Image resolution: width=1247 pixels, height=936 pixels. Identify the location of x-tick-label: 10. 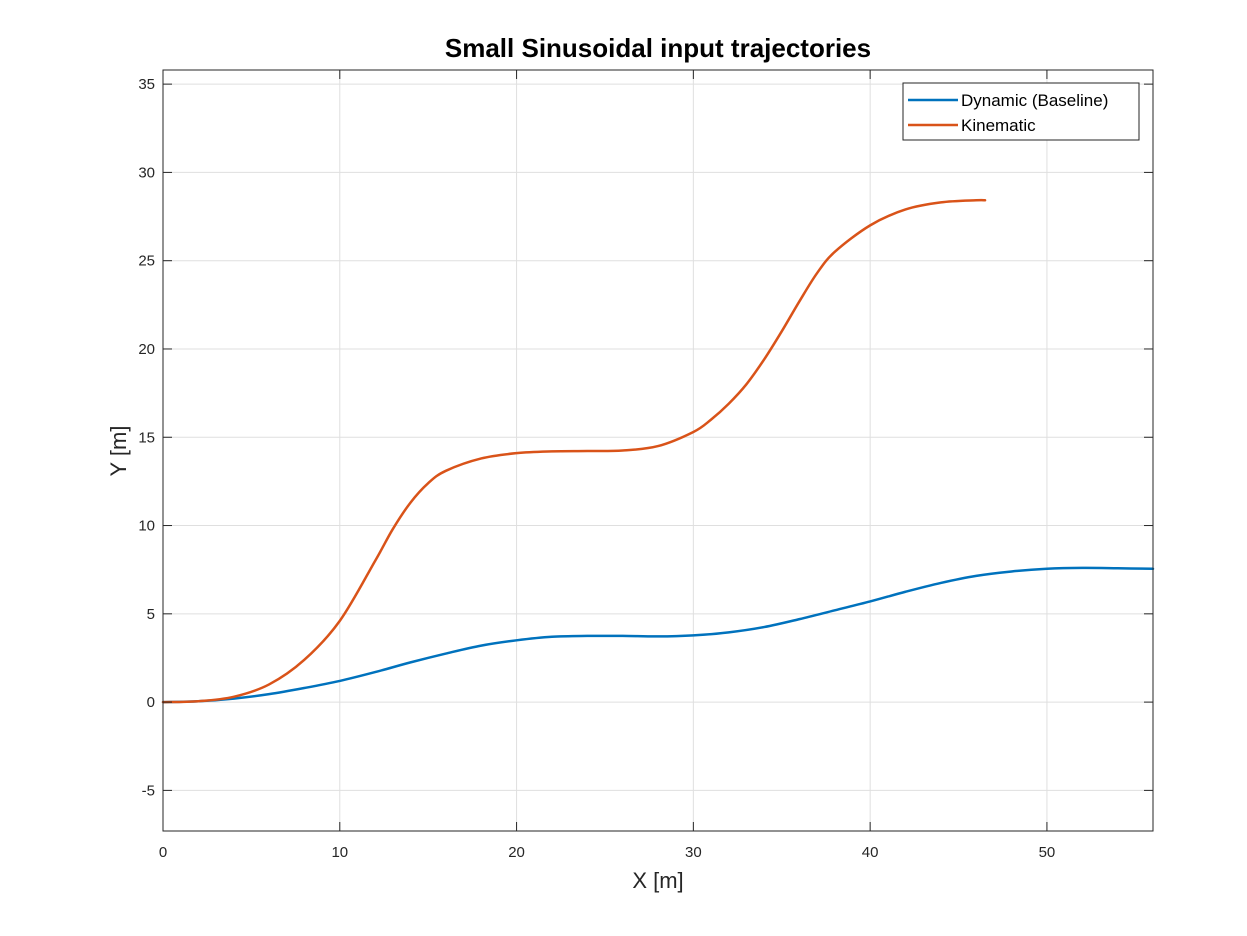
(339, 852).